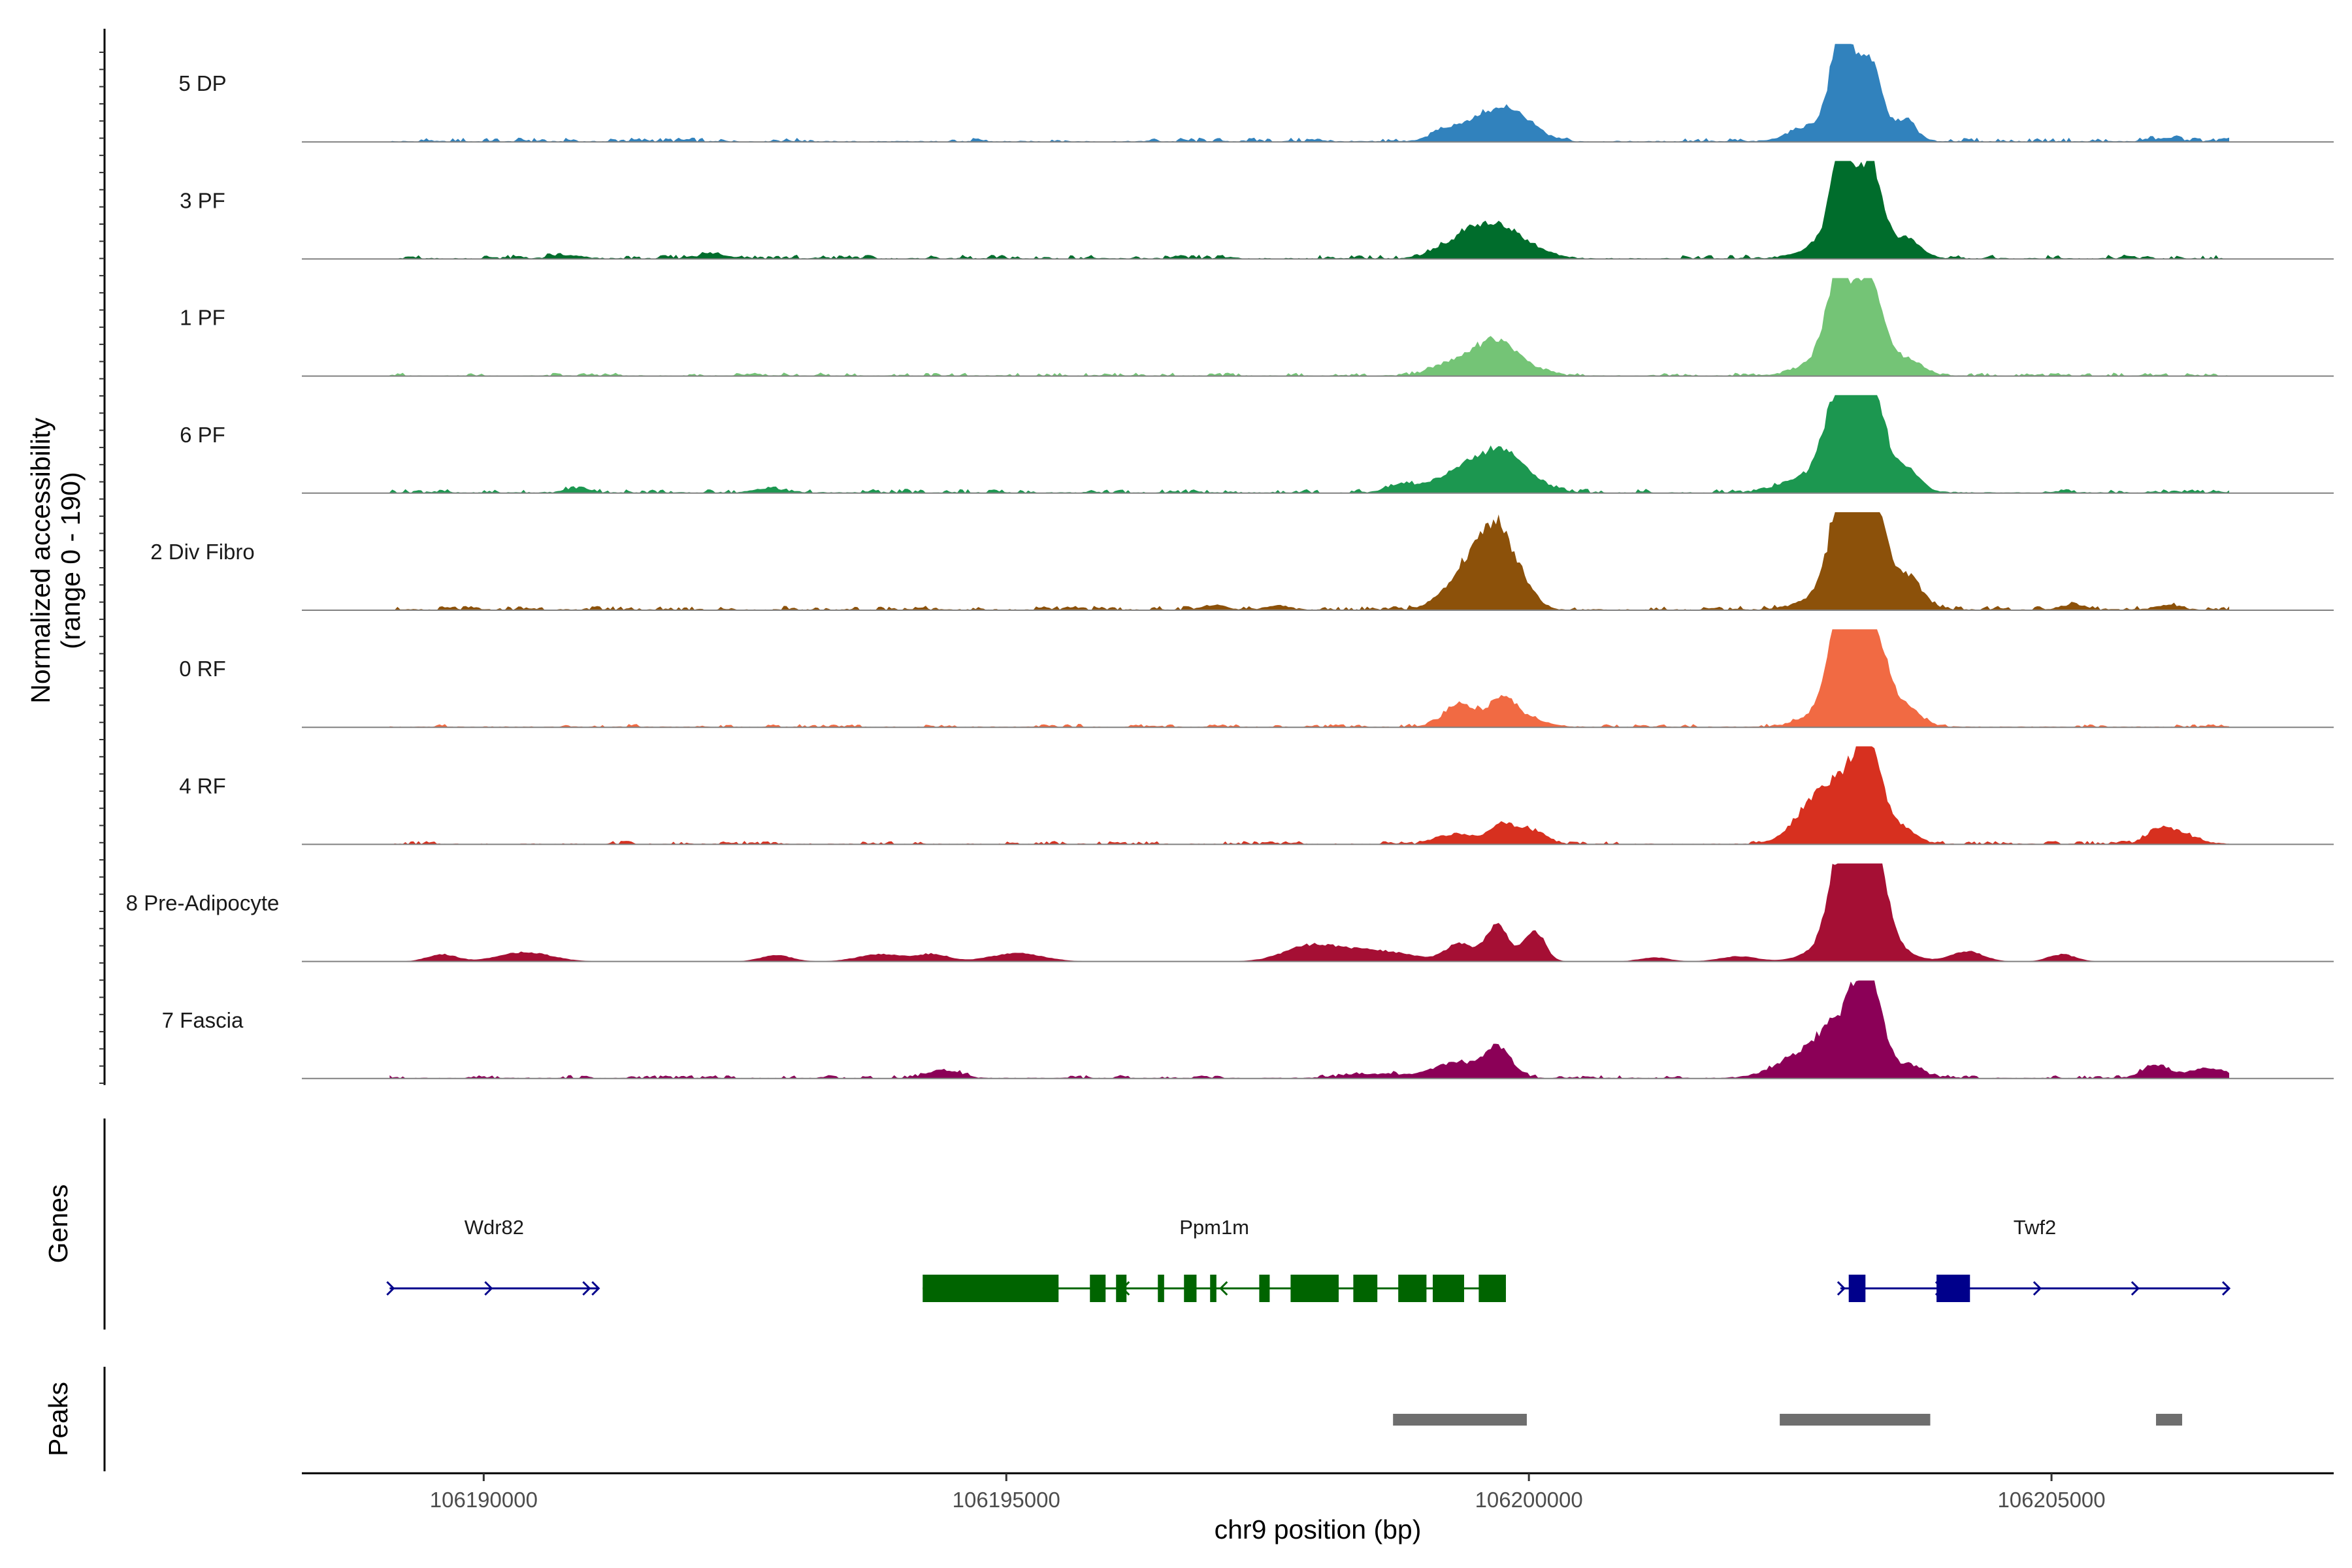  I want to click on track-4-rf: 4 RF, so click(1256, 795).